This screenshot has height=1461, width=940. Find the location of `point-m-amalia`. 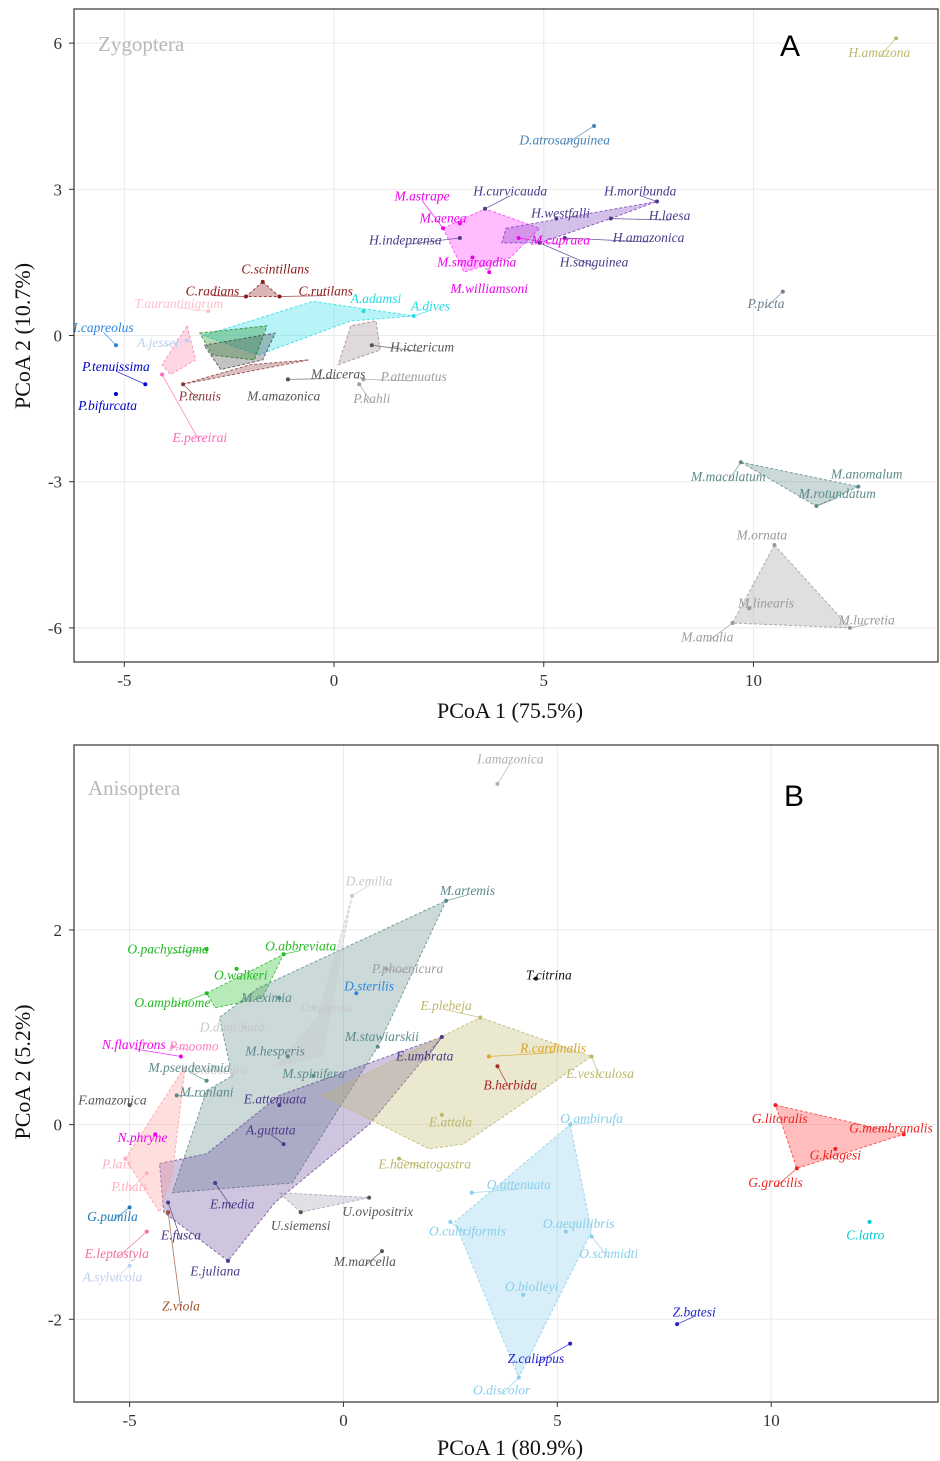

point-m-amalia is located at coordinates (732, 623).